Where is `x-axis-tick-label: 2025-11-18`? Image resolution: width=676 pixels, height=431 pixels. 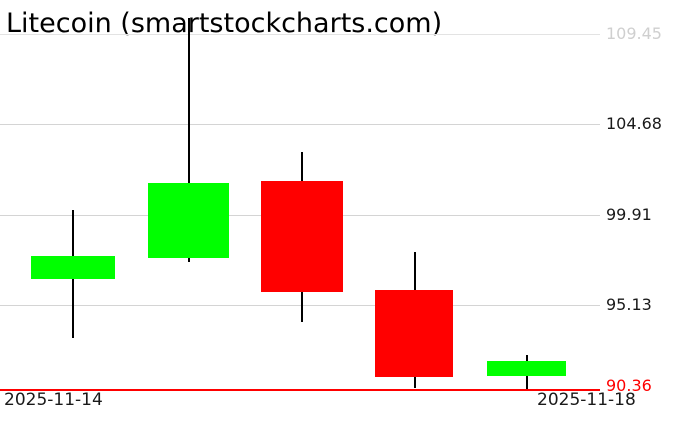 x-axis-tick-label: 2025-11-18 is located at coordinates (586, 400).